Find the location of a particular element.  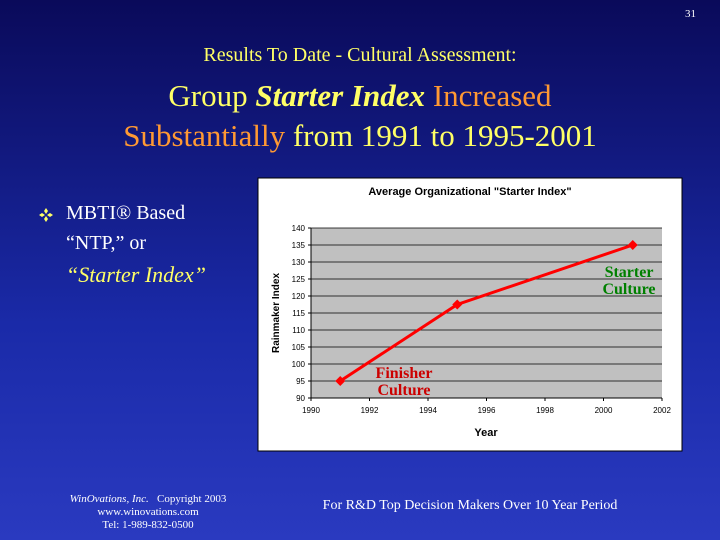

title-line: Group Starter Index Increased is located at coordinates (360, 96).